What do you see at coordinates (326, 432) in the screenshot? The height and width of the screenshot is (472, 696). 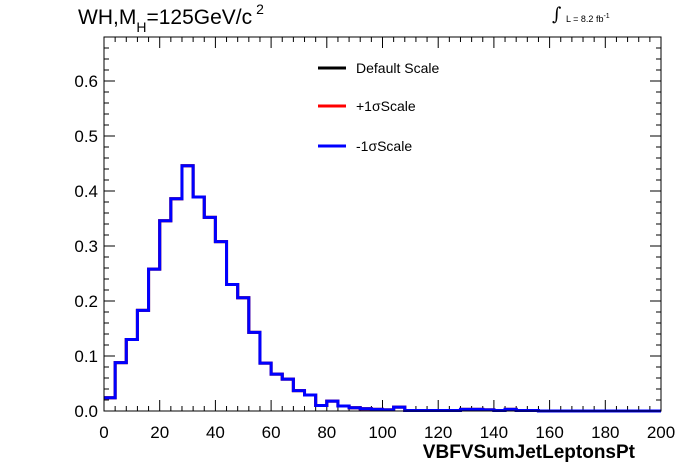 I see `x-tick-label: 80` at bounding box center [326, 432].